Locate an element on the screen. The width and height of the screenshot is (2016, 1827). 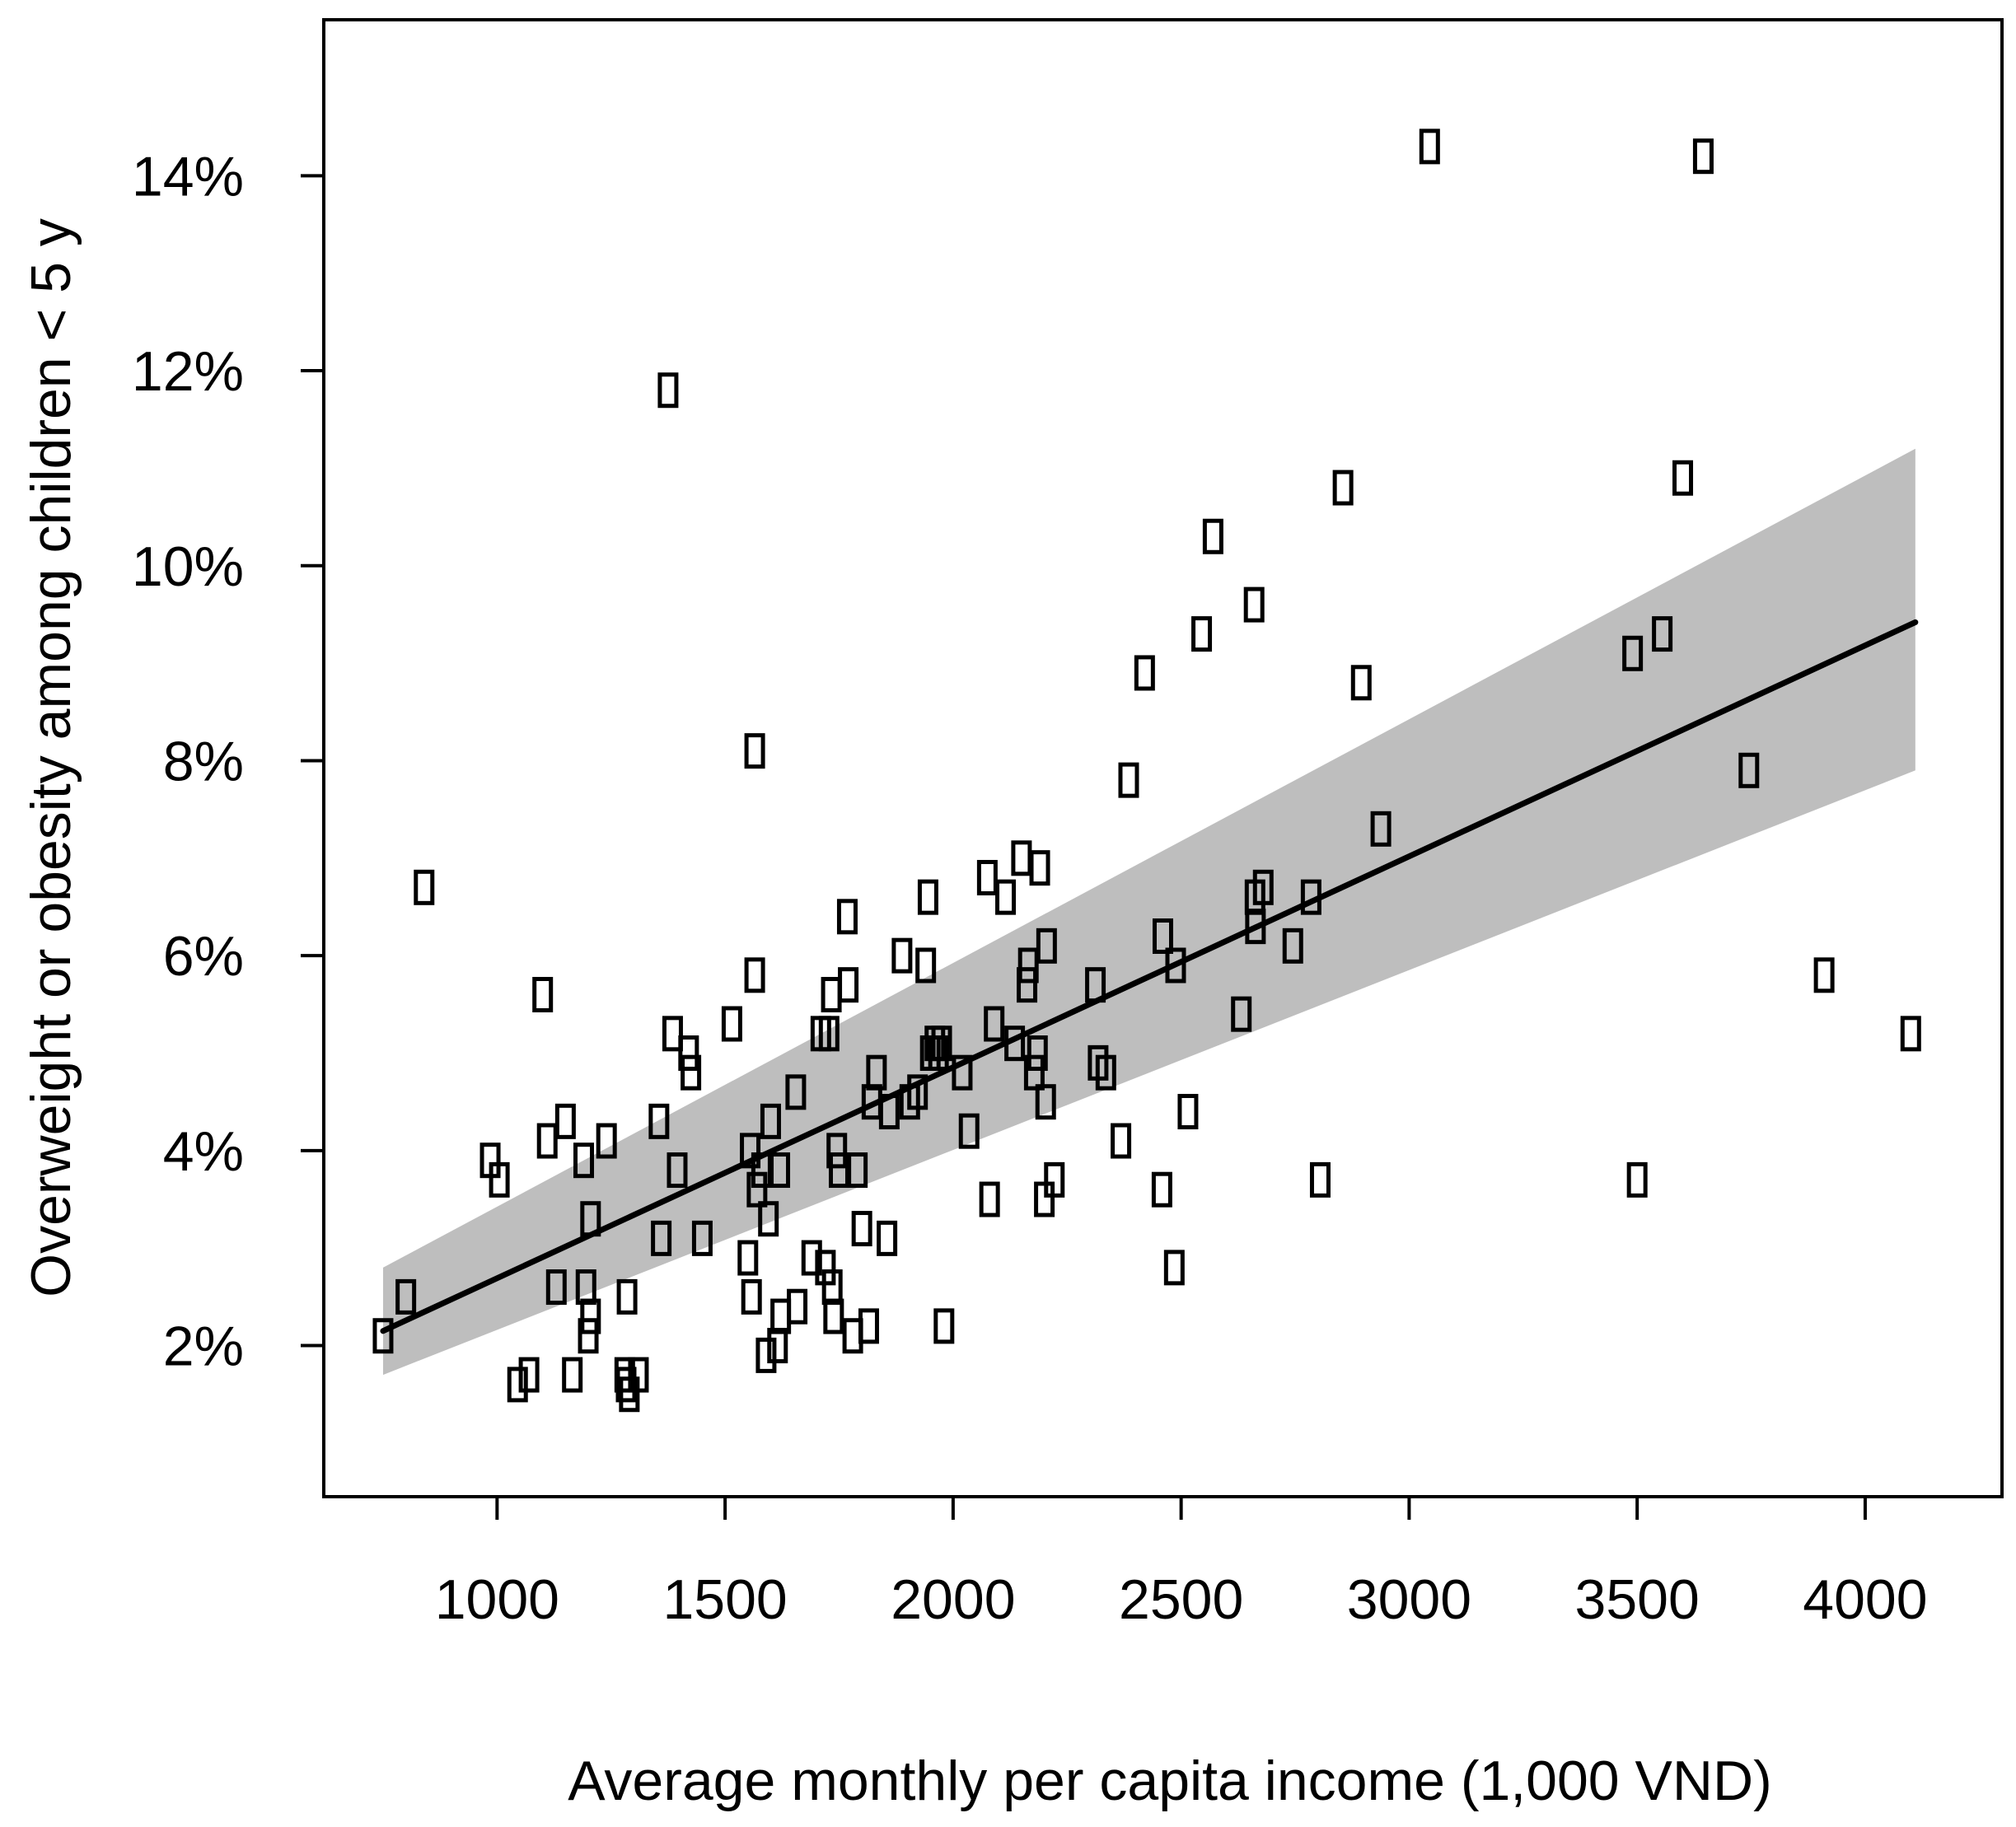
x-tick-label: 2000 is located at coordinates (953, 1600).